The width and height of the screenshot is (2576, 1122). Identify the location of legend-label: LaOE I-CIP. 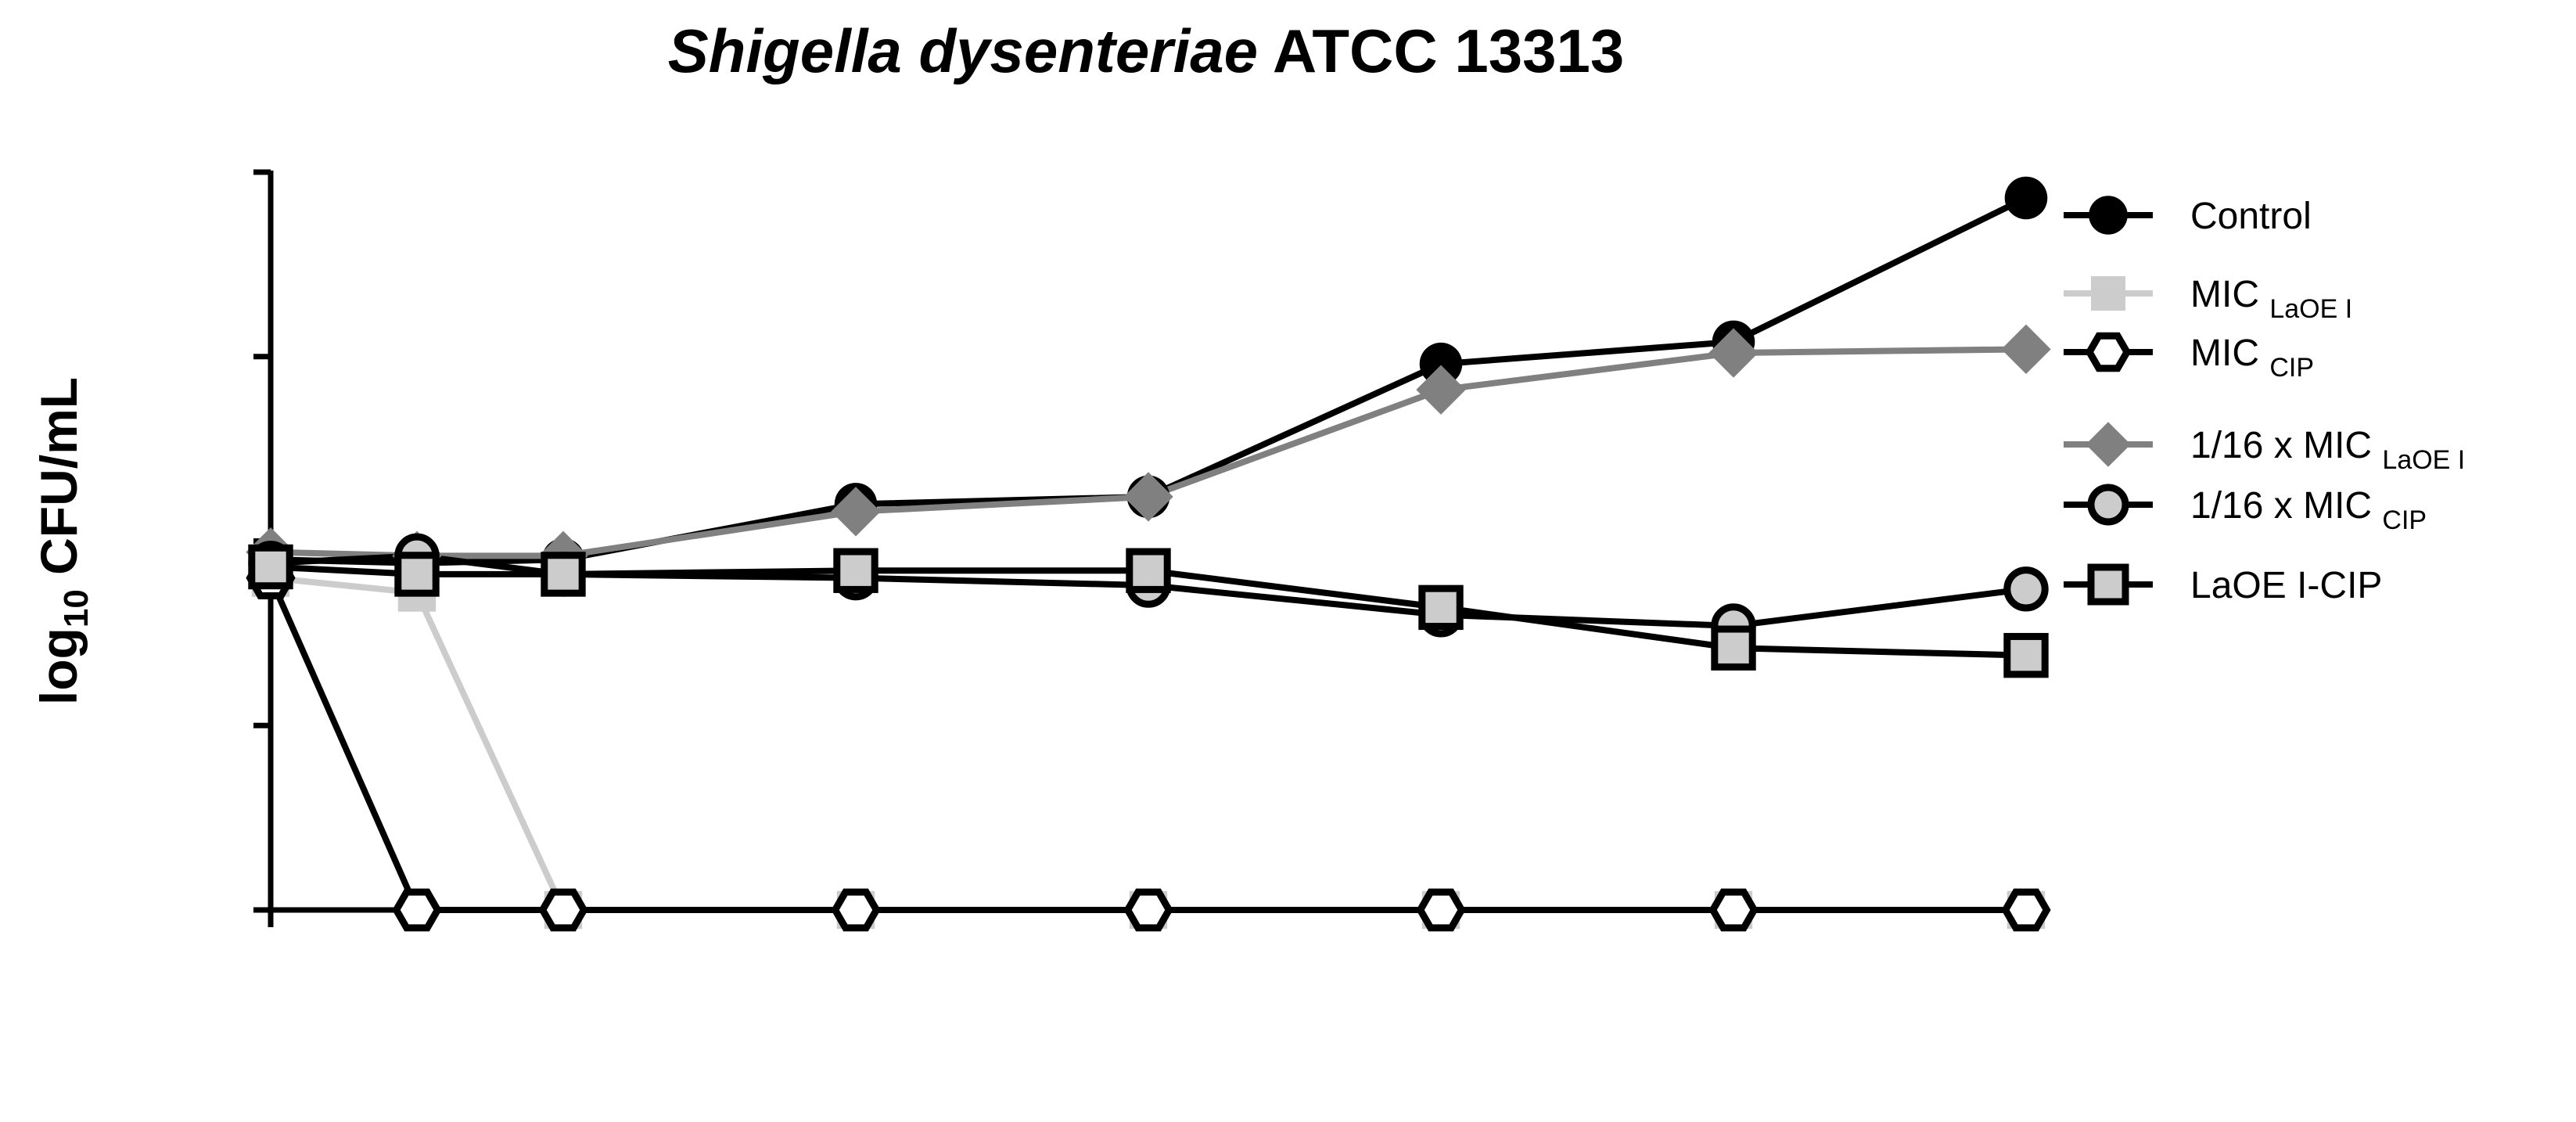
(2286, 585).